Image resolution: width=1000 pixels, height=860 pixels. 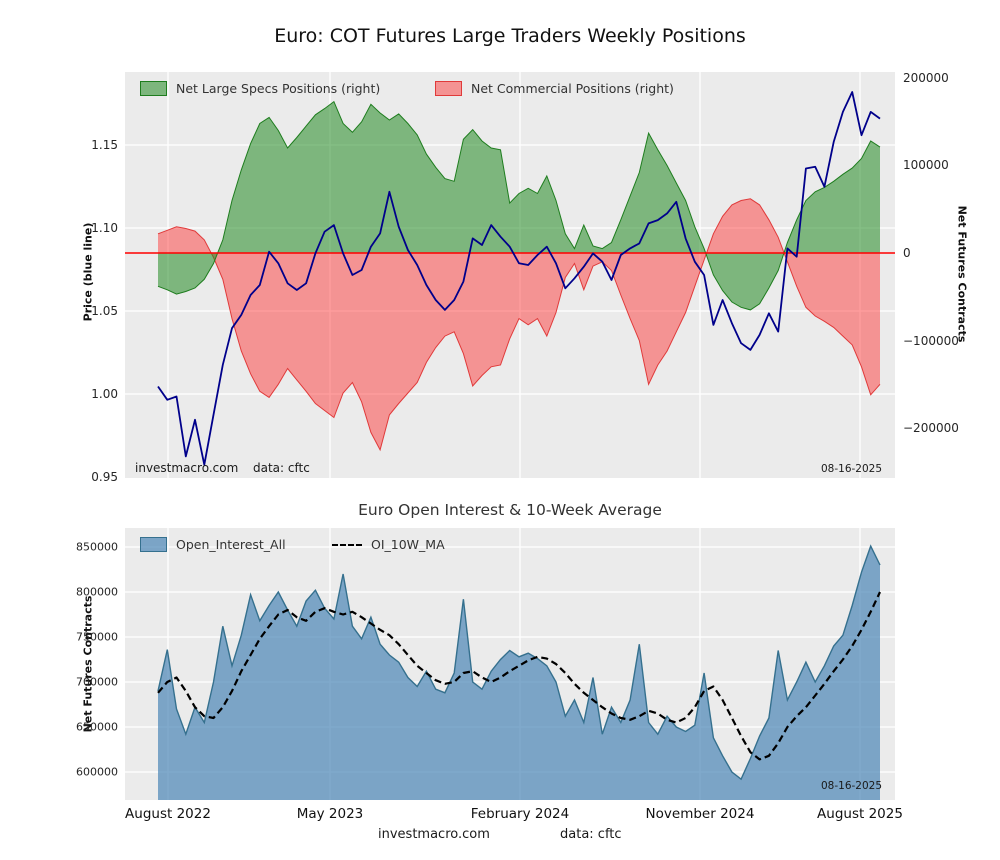 What do you see at coordinates (88, 664) in the screenshot?
I see `bottom-left-axis-label: Net Futures Contracts` at bounding box center [88, 664].